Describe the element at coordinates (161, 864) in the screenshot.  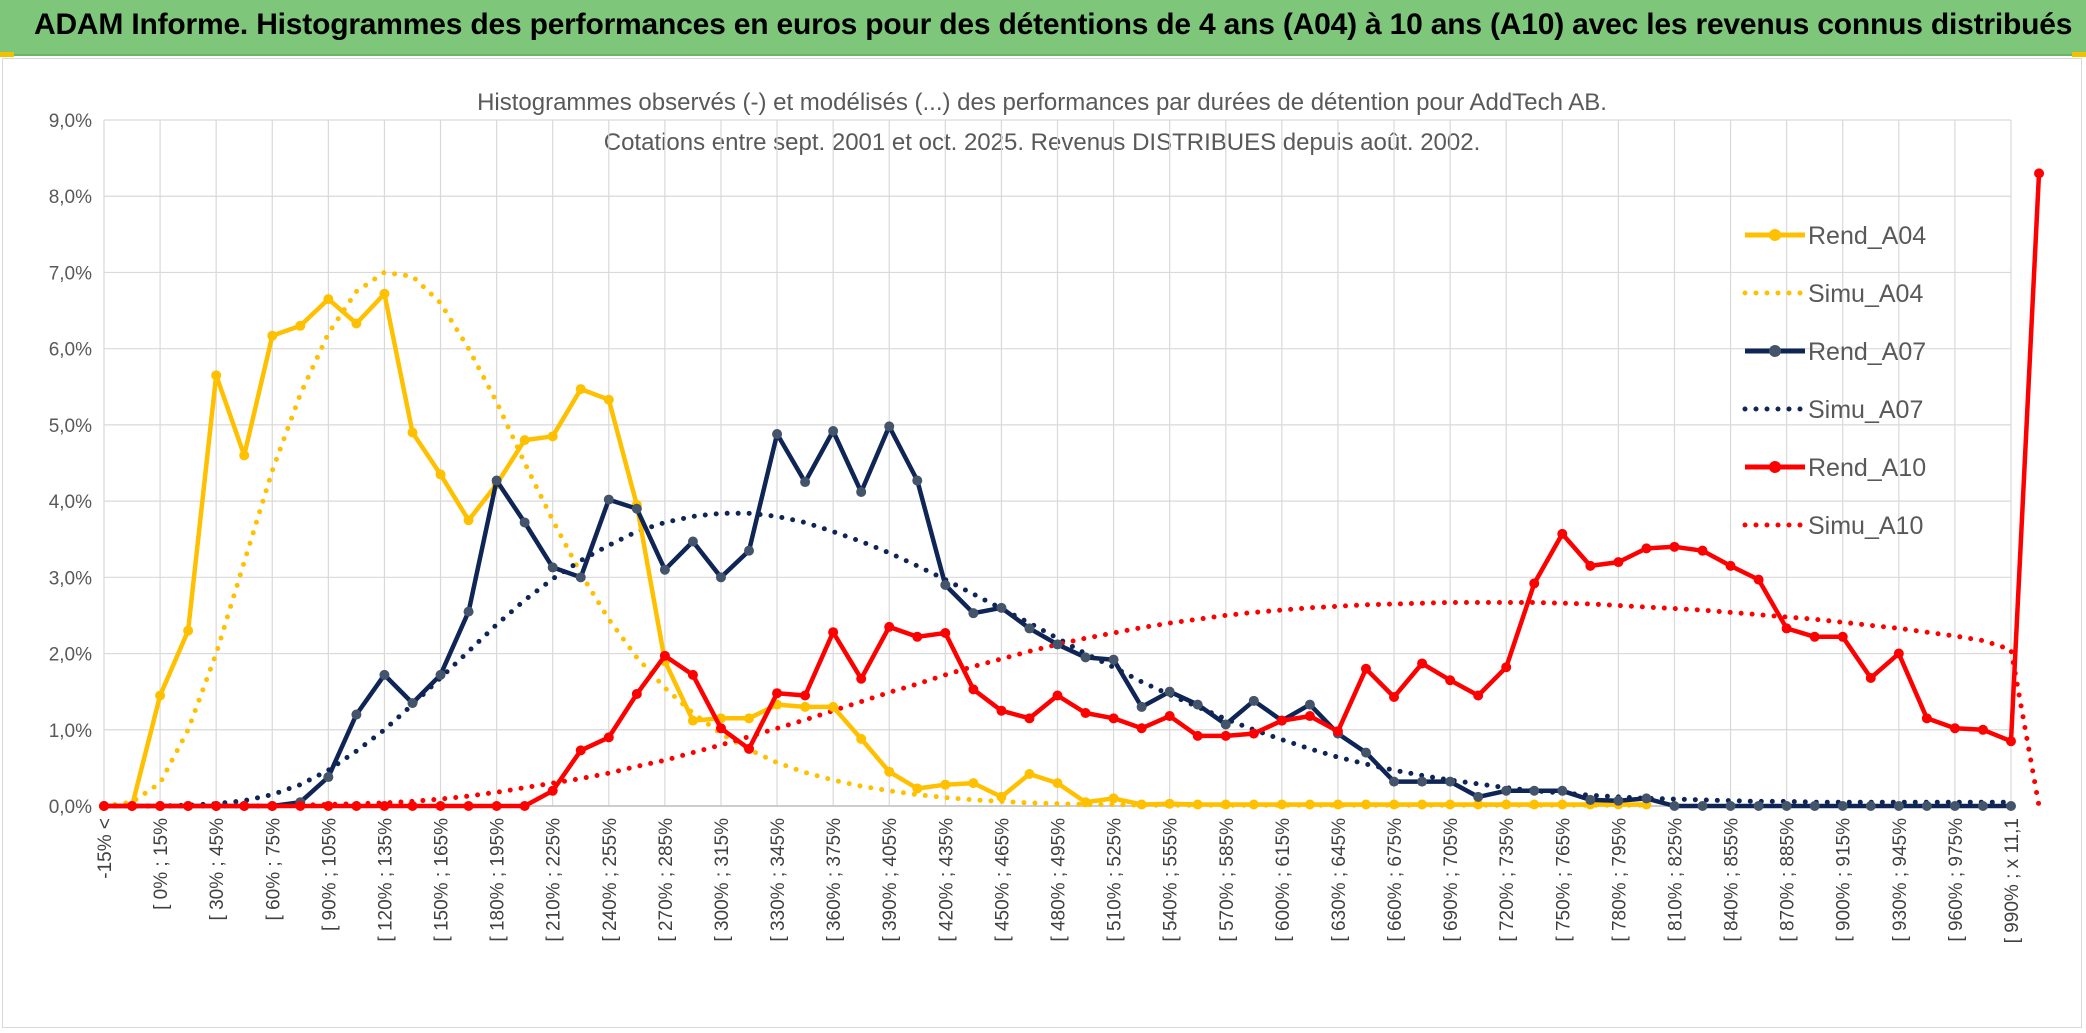
I see `x-tick-label: [ 0% ; 15%` at that location.